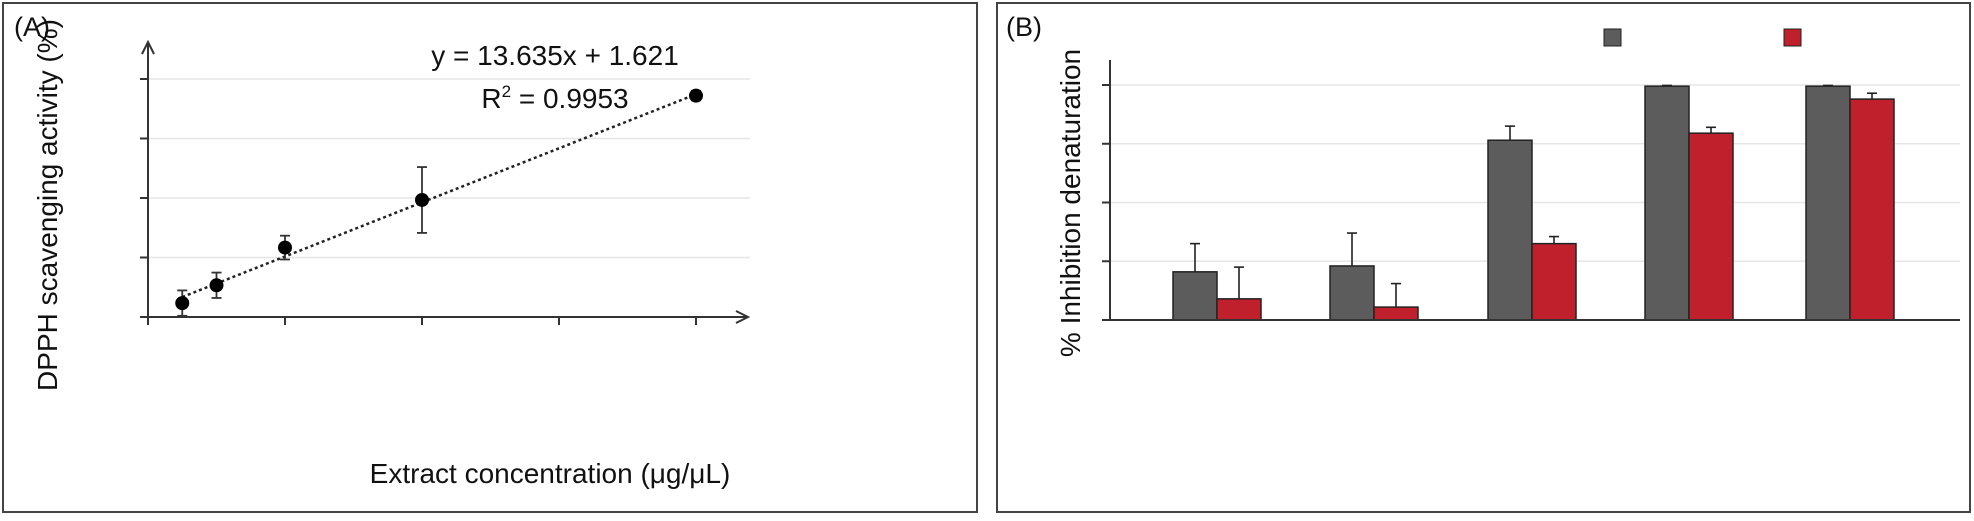 The height and width of the screenshot is (521, 1974). Describe the element at coordinates (1702, 37) in the screenshot. I see `panel-b-legend` at that location.